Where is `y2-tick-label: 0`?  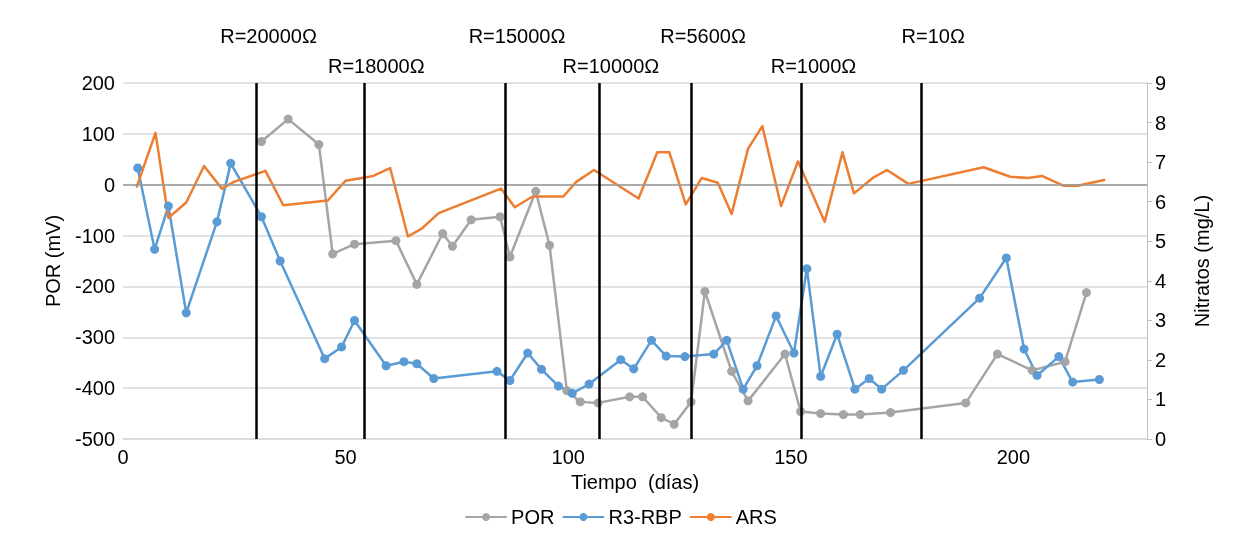 y2-tick-label: 0 is located at coordinates (1161, 439).